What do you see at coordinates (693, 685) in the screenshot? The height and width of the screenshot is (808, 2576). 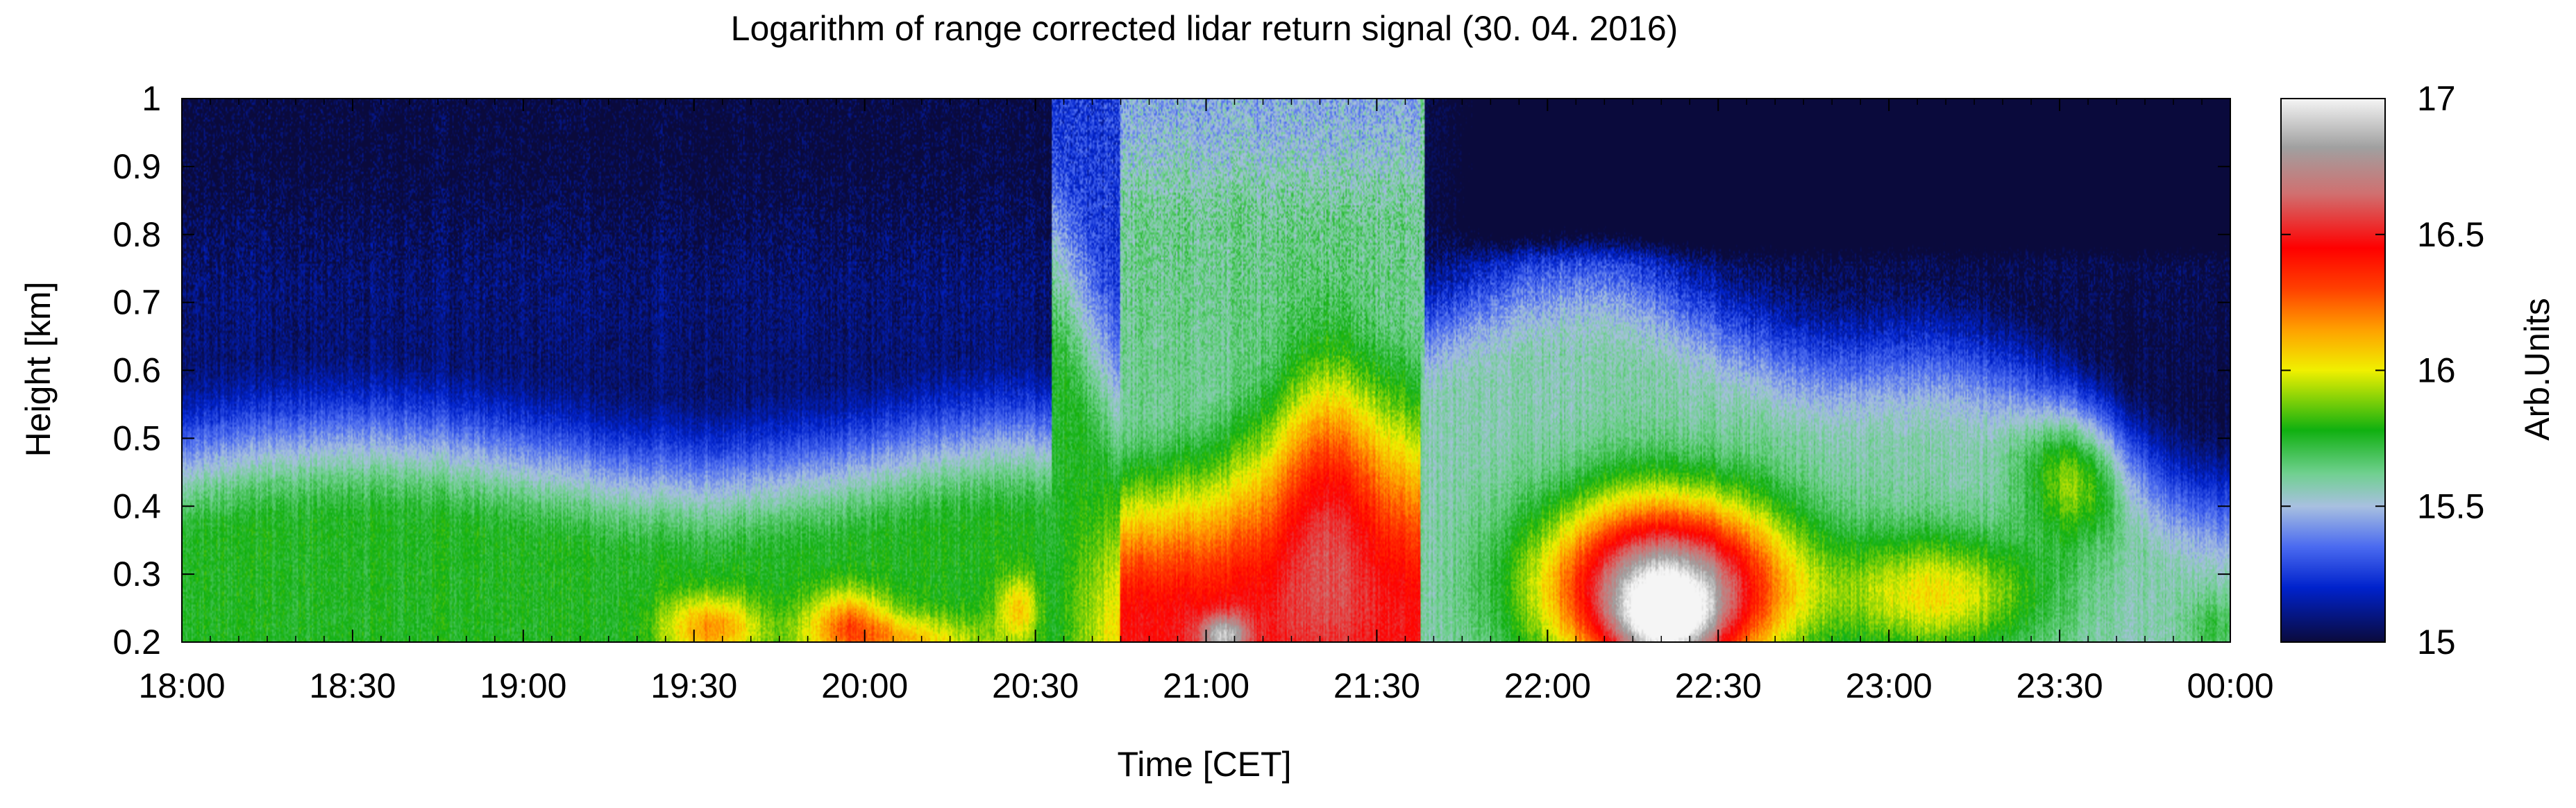 I see `x-tick-label: 19:30` at bounding box center [693, 685].